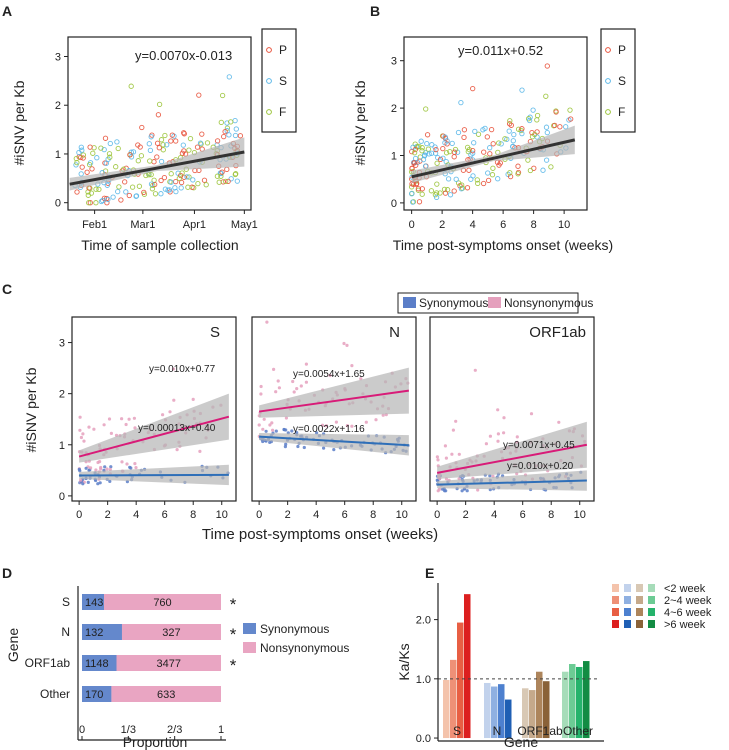 The height and width of the screenshot is (750, 729). I want to click on panel-b-legend-box, so click(618, 80).